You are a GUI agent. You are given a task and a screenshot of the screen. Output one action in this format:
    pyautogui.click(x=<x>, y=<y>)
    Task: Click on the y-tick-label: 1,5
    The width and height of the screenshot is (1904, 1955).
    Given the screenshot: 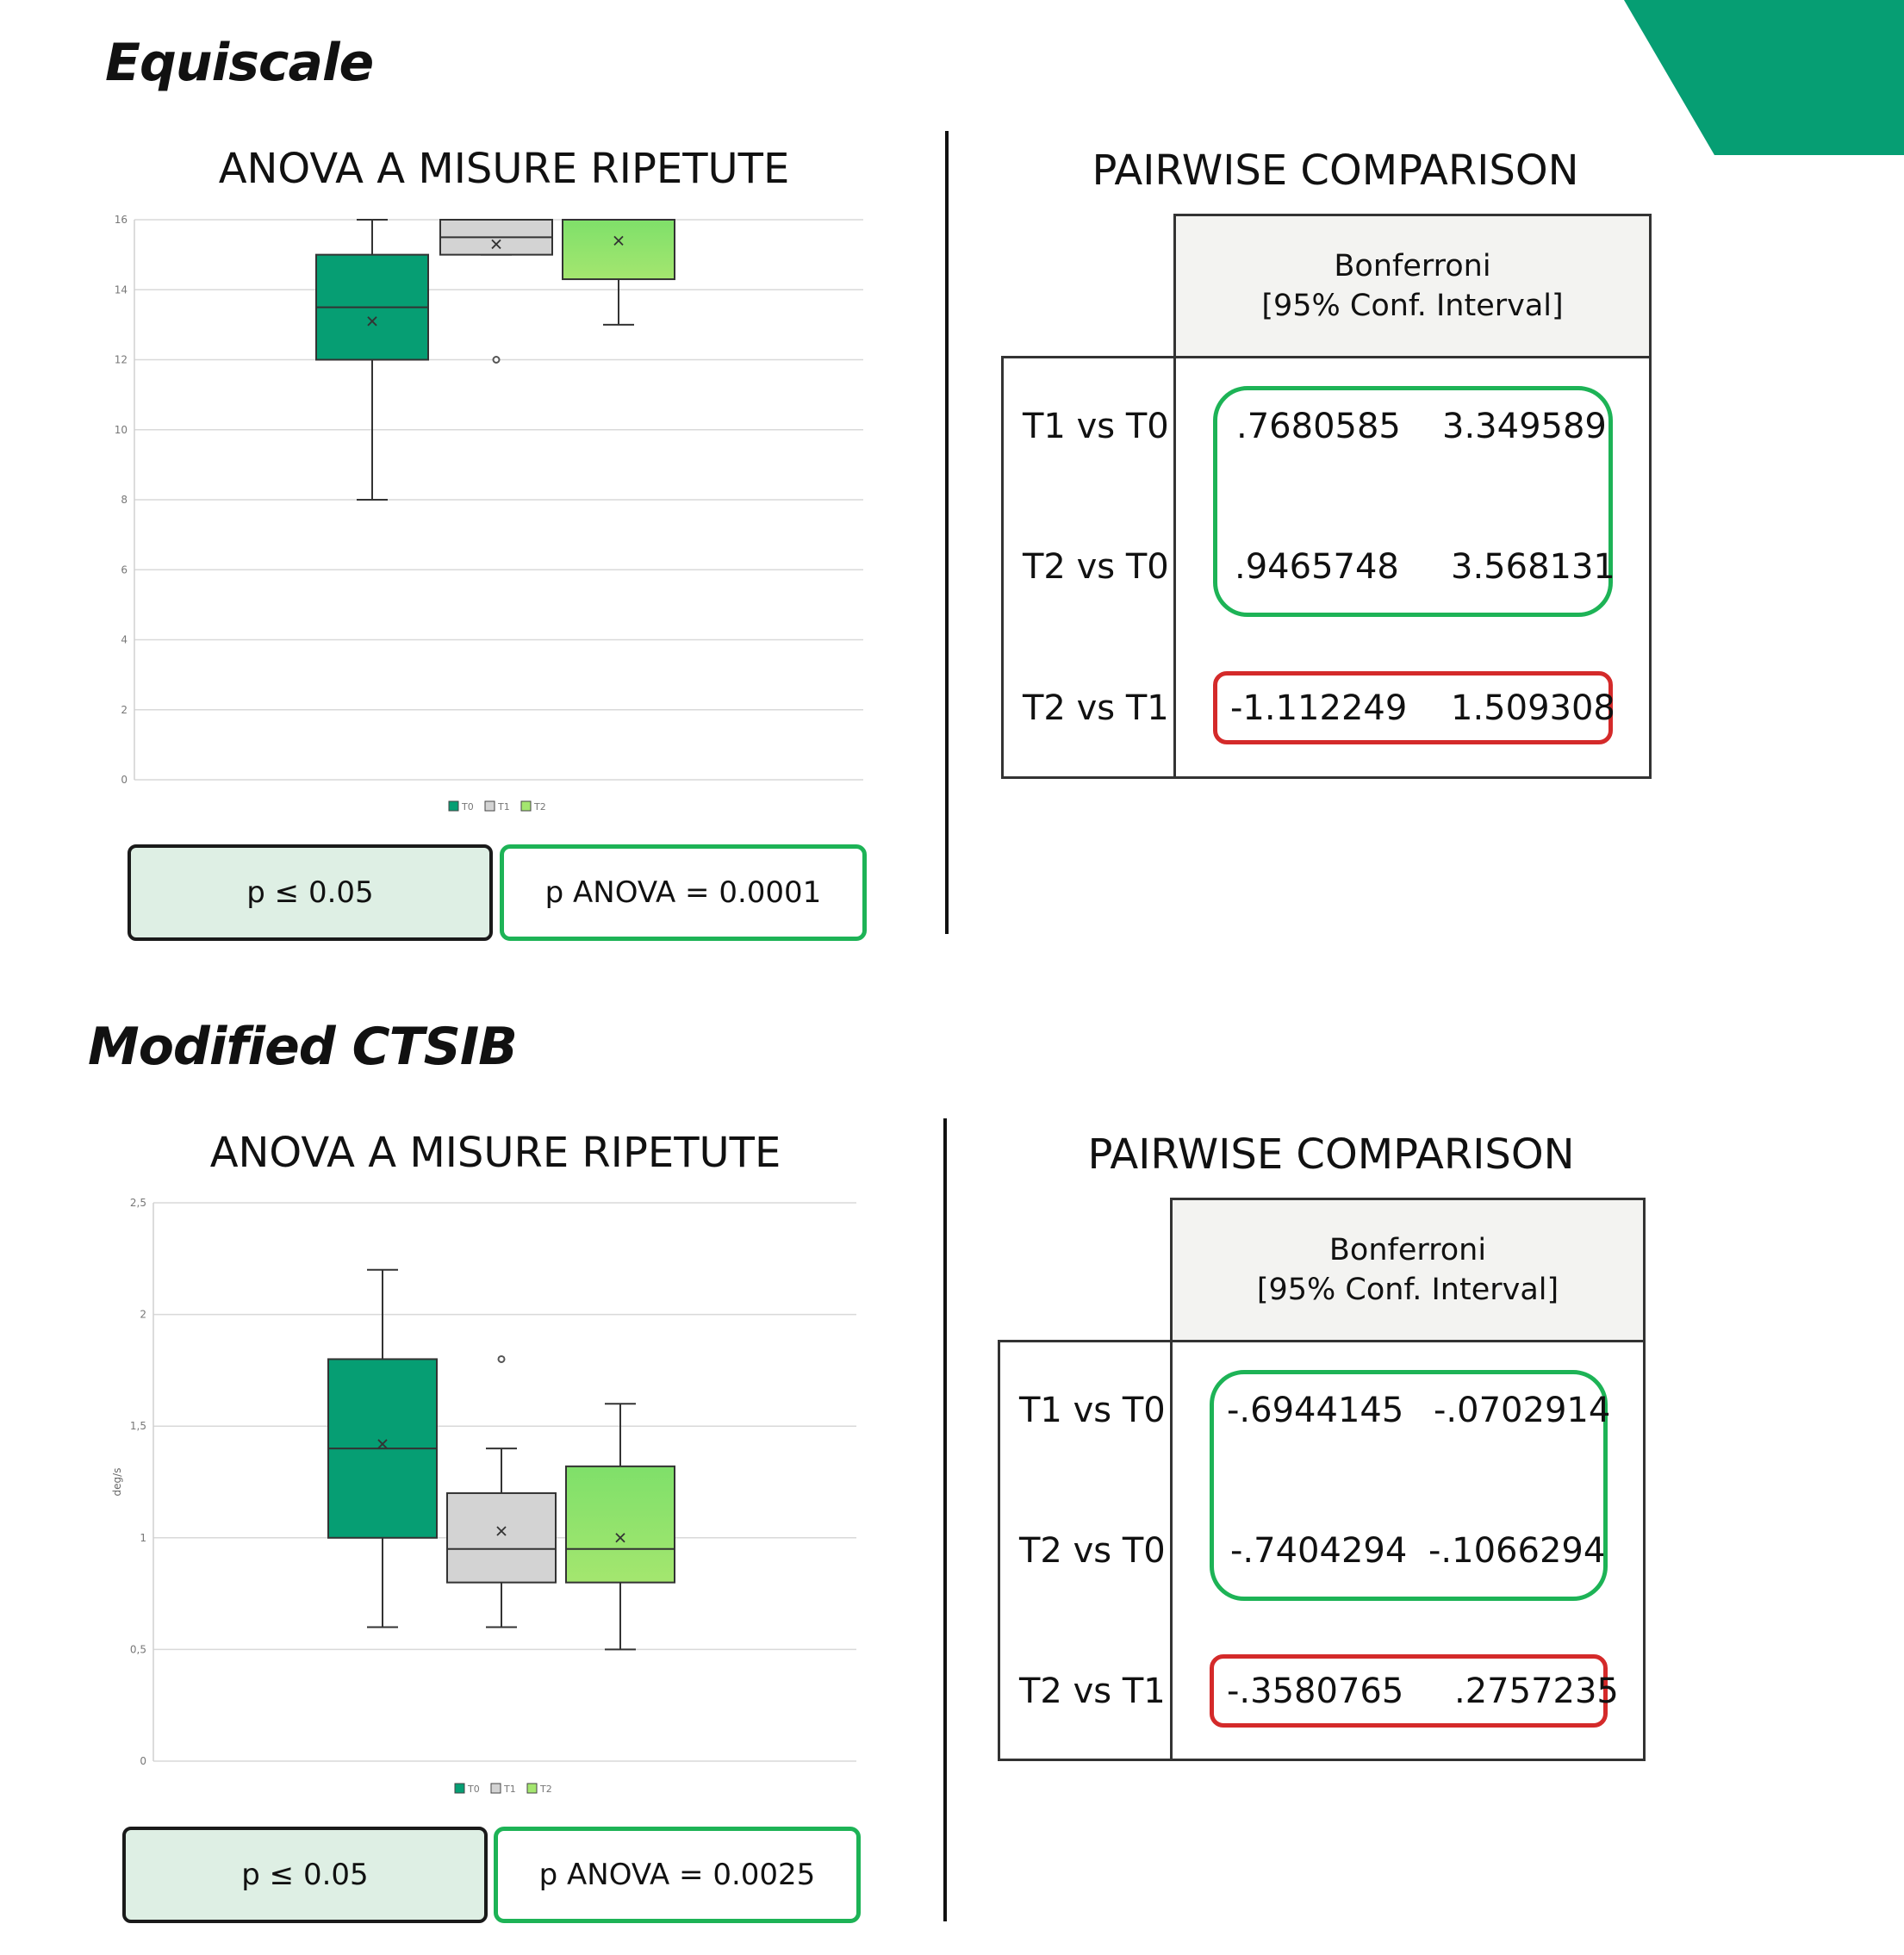 What is the action you would take?
    pyautogui.click(x=138, y=1426)
    